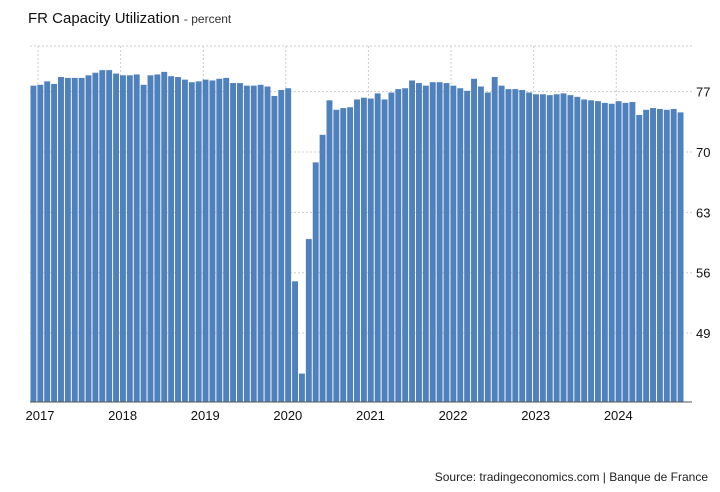 The image size is (720, 492). I want to click on x-tick-label: 2018, so click(122, 415).